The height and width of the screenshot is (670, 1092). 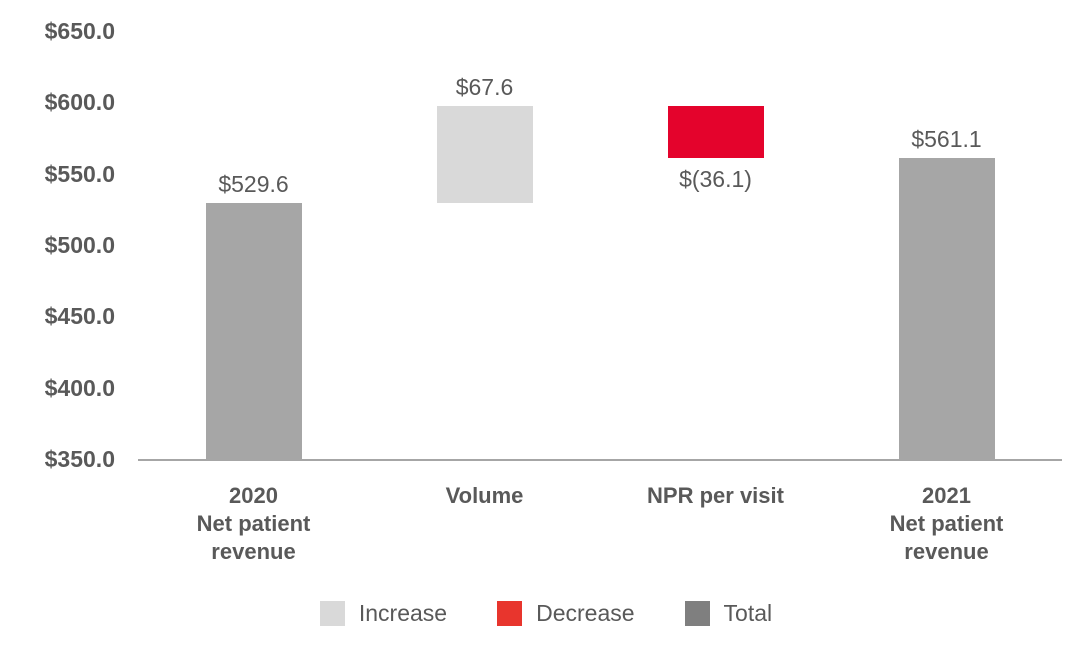 I want to click on legend-label: Increase, so click(x=403, y=613).